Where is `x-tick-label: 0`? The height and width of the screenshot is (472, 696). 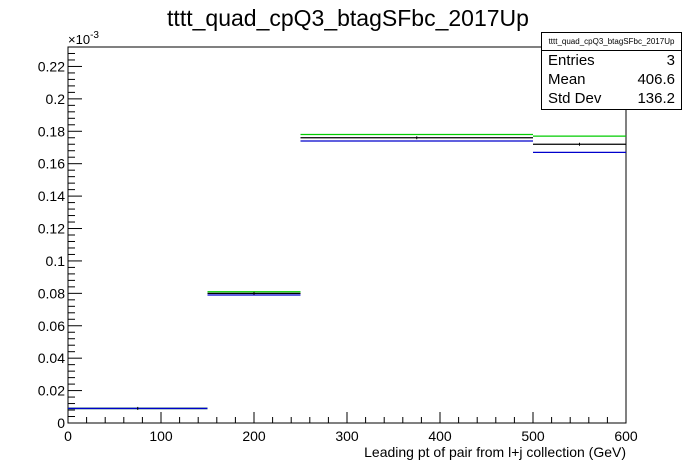 x-tick-label: 0 is located at coordinates (68, 436).